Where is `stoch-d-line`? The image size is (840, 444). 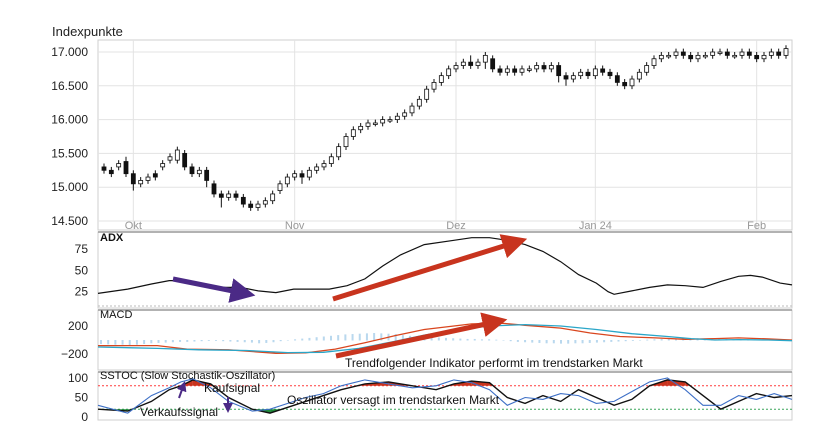 stoch-d-line is located at coordinates (445, 395).